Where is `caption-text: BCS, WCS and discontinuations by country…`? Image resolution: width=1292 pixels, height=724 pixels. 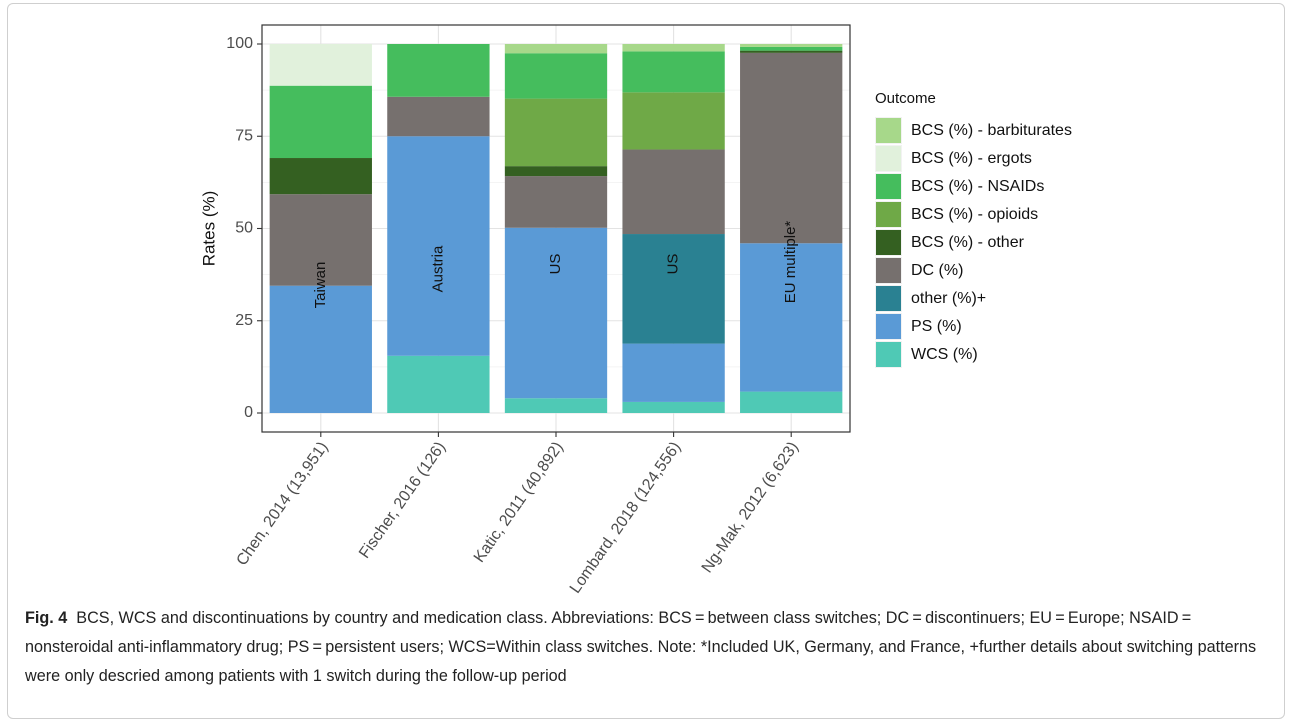 caption-text: BCS, WCS and discontinuations by country… is located at coordinates (641, 647).